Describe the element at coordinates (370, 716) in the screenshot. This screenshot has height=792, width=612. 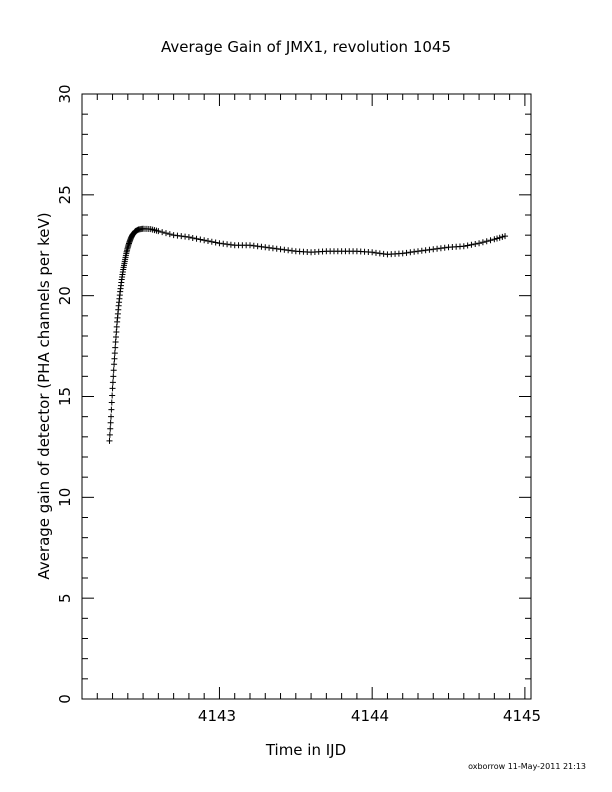
I see `x-tick-label: 4144` at that location.